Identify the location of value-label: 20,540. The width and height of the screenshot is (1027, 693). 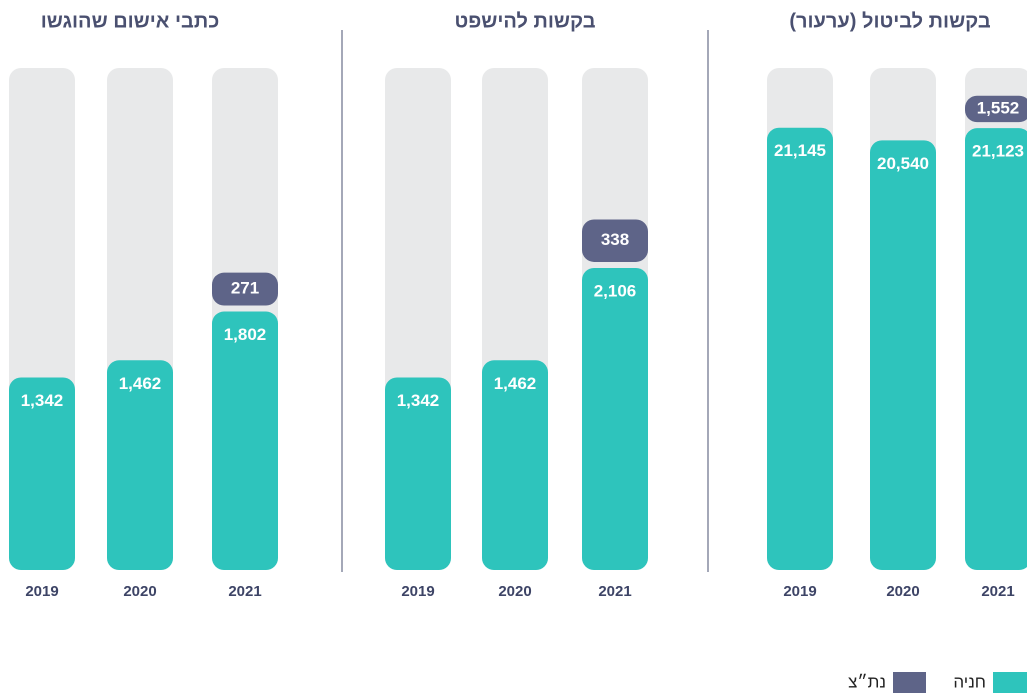
(903, 163).